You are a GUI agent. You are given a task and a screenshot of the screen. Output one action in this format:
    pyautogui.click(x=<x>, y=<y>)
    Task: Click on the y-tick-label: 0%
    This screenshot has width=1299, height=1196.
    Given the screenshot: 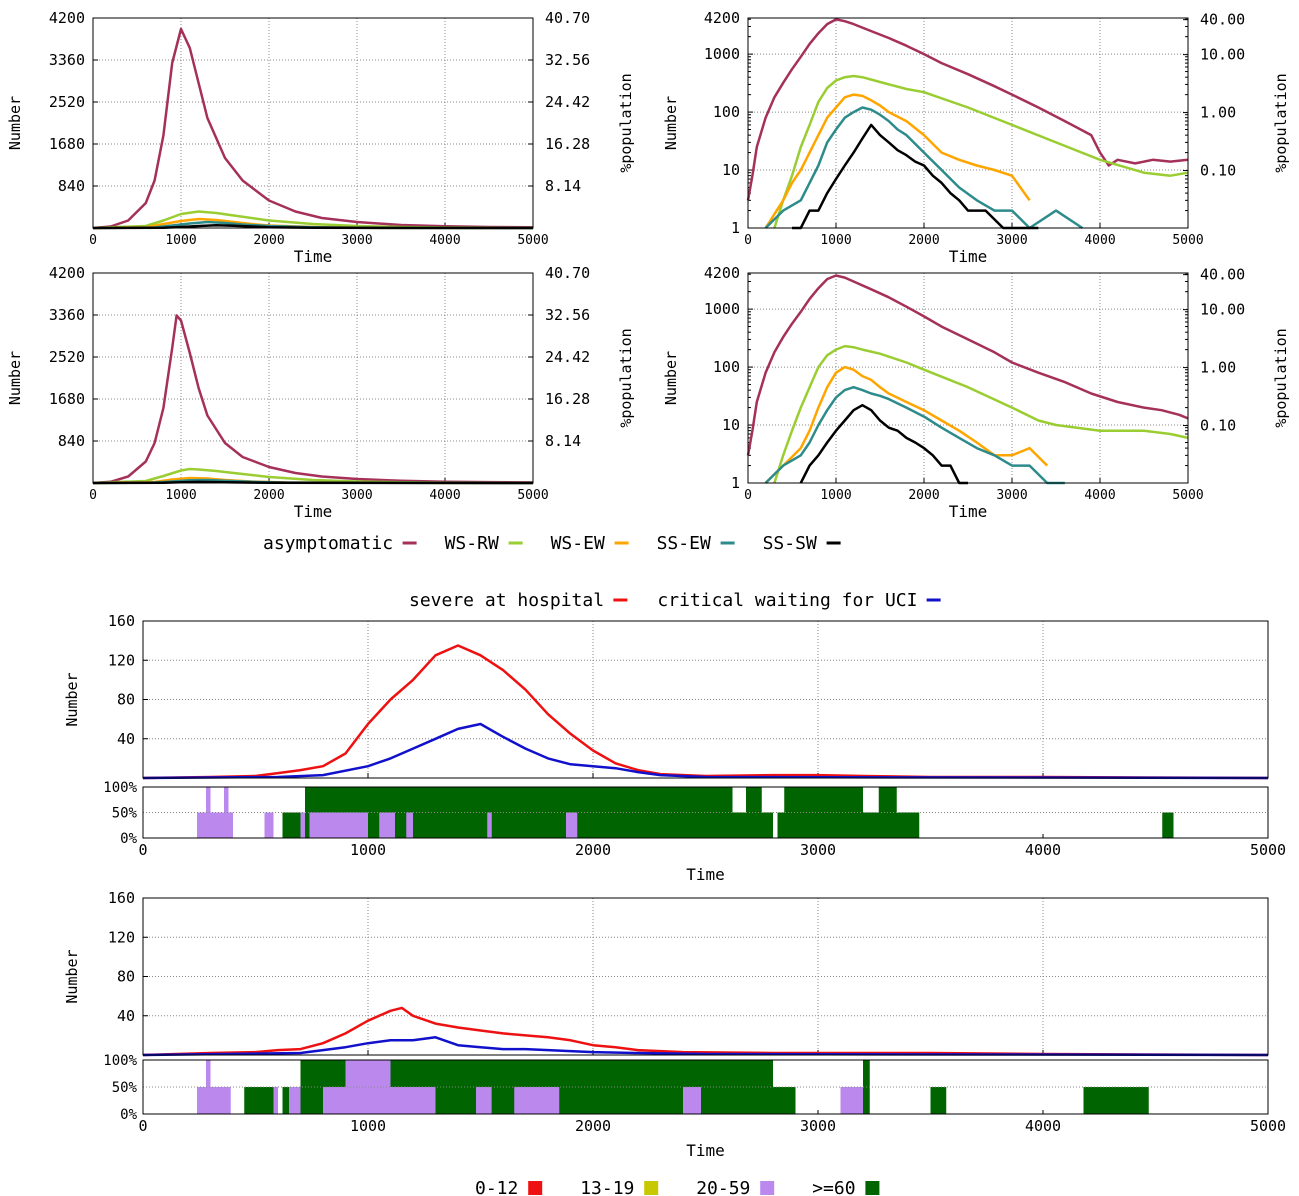 What is the action you would take?
    pyautogui.click(x=128, y=1115)
    